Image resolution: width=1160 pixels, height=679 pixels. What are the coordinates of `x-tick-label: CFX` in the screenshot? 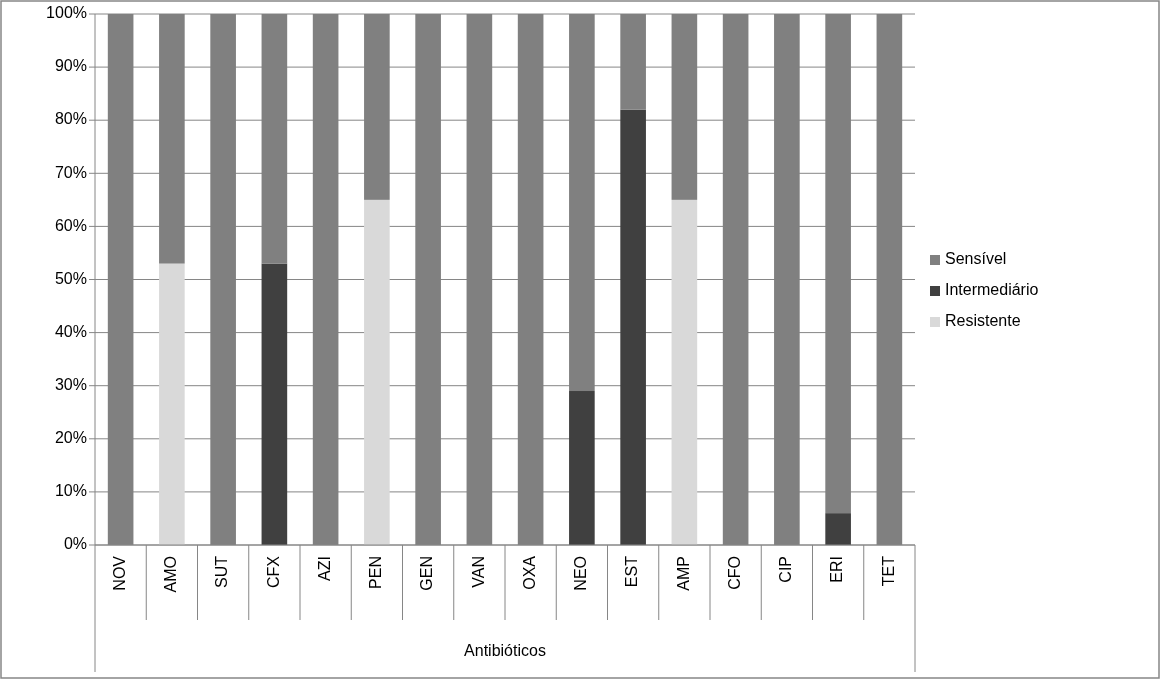 It's located at (273, 571).